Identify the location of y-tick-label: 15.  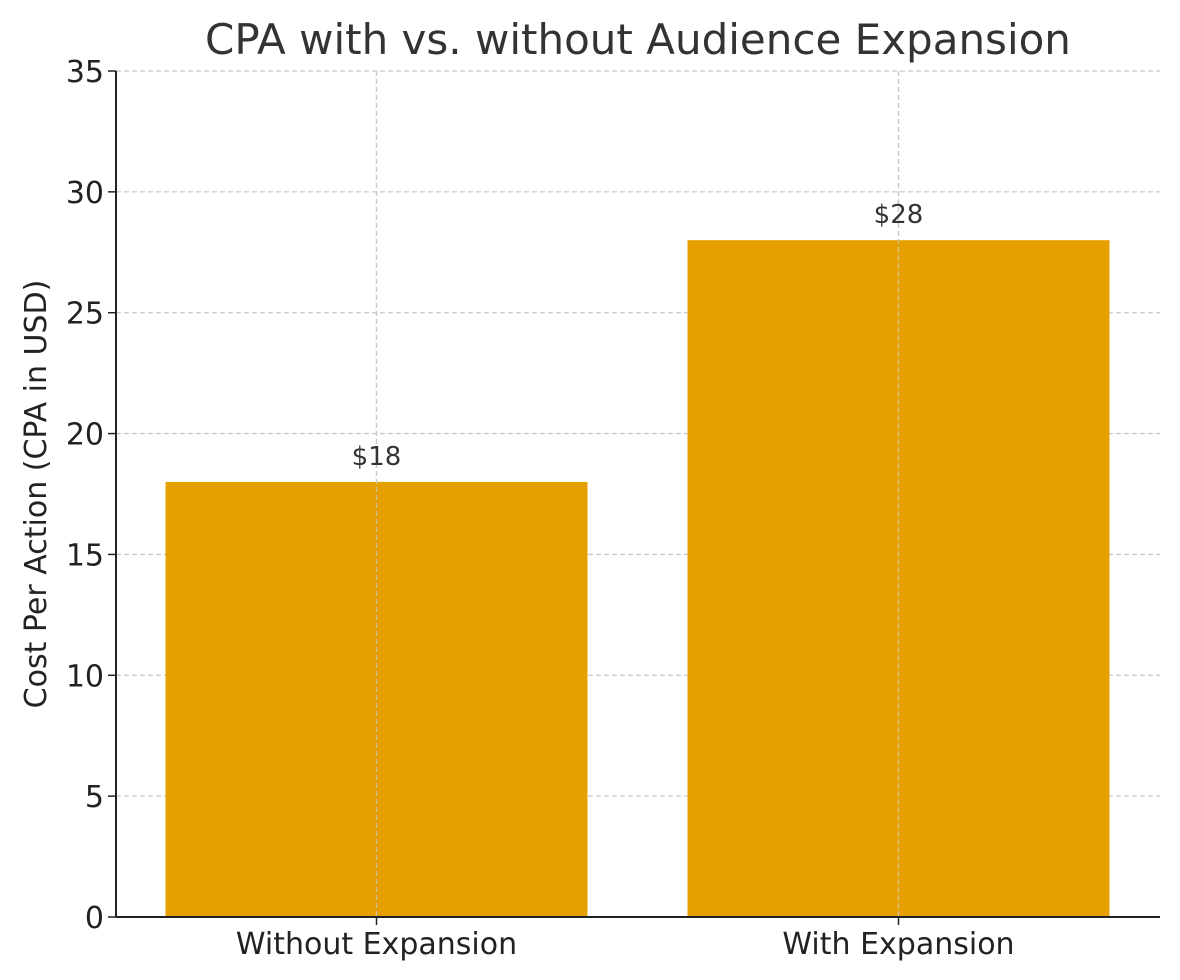
(85, 555).